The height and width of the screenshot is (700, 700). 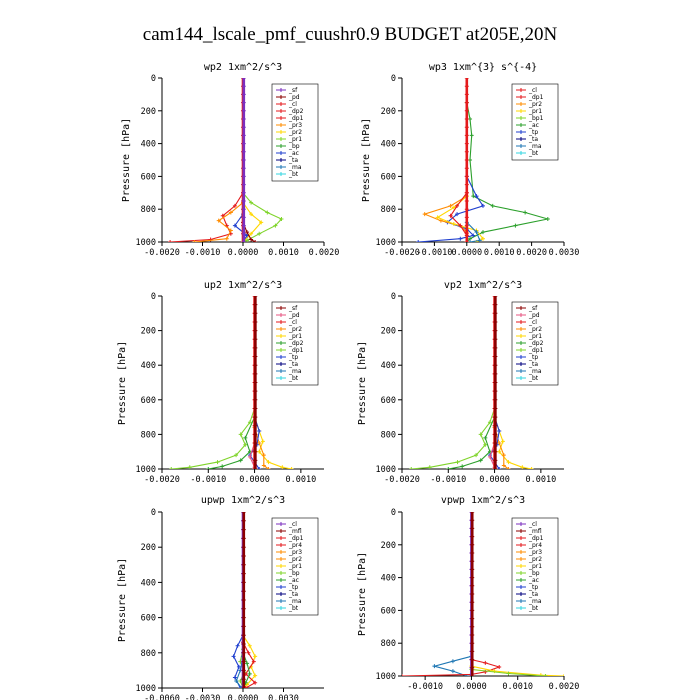 I want to click on legend-label: _ma, so click(x=535, y=601).